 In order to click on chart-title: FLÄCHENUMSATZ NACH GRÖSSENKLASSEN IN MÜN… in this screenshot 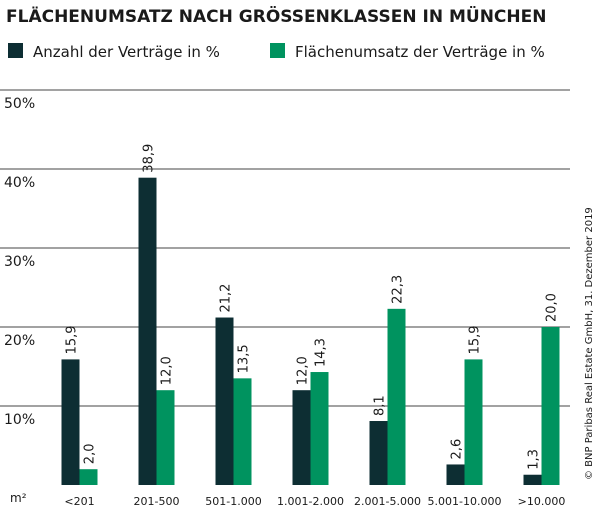, I will do `click(276, 16)`.